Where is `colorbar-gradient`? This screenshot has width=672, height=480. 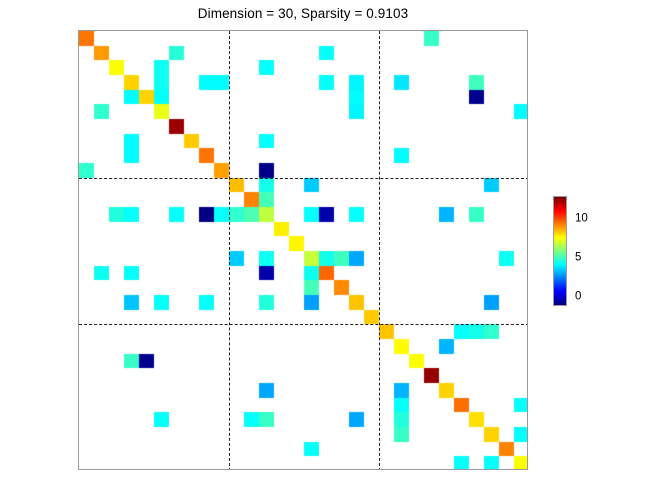 colorbar-gradient is located at coordinates (560, 251).